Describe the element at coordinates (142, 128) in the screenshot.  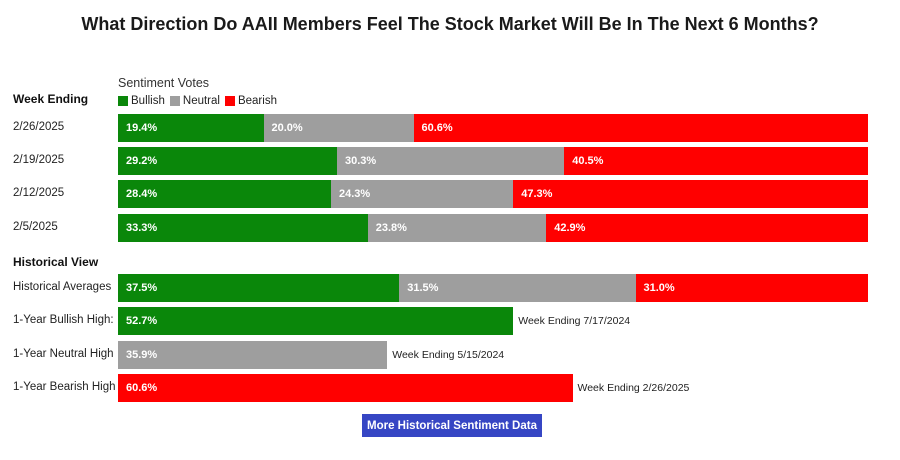
I see `data-label-bullish: 19.4%` at that location.